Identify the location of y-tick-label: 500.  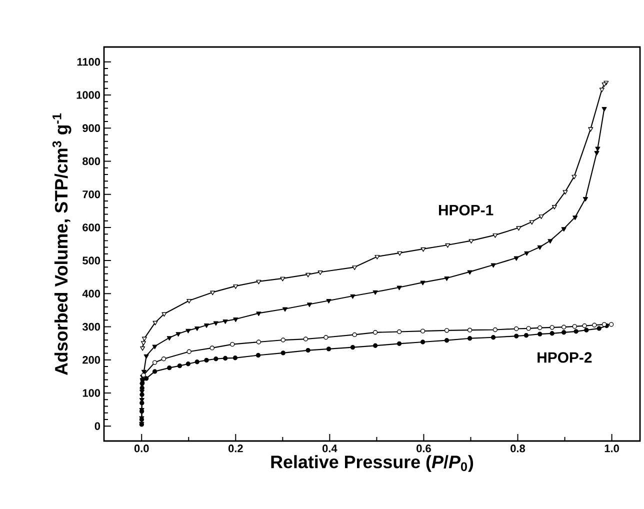
(91, 260).